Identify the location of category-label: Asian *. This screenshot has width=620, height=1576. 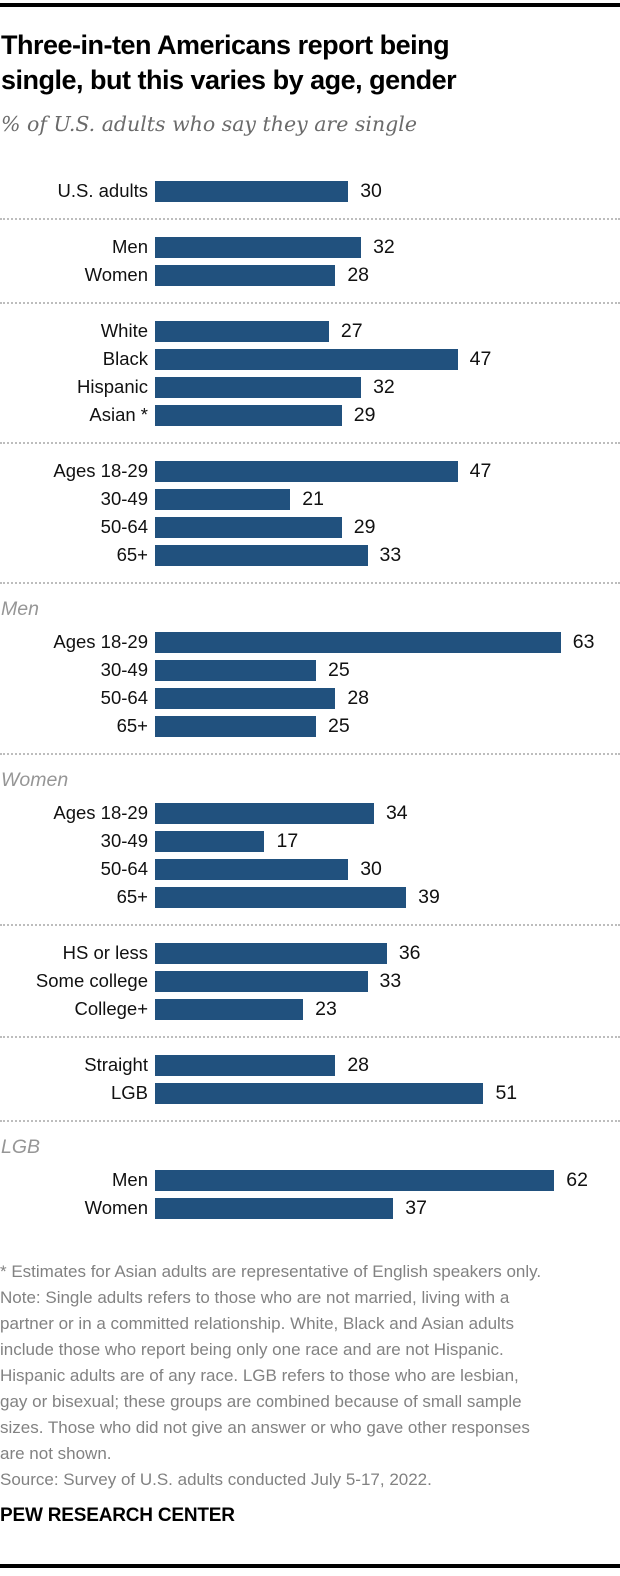
(118, 415).